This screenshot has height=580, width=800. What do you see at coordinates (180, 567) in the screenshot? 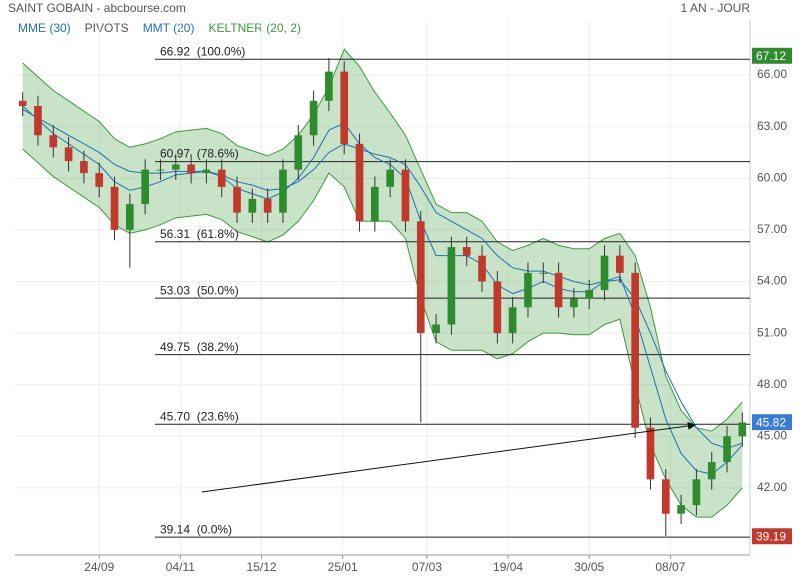
I see `x-tick-label: 04/11` at bounding box center [180, 567].